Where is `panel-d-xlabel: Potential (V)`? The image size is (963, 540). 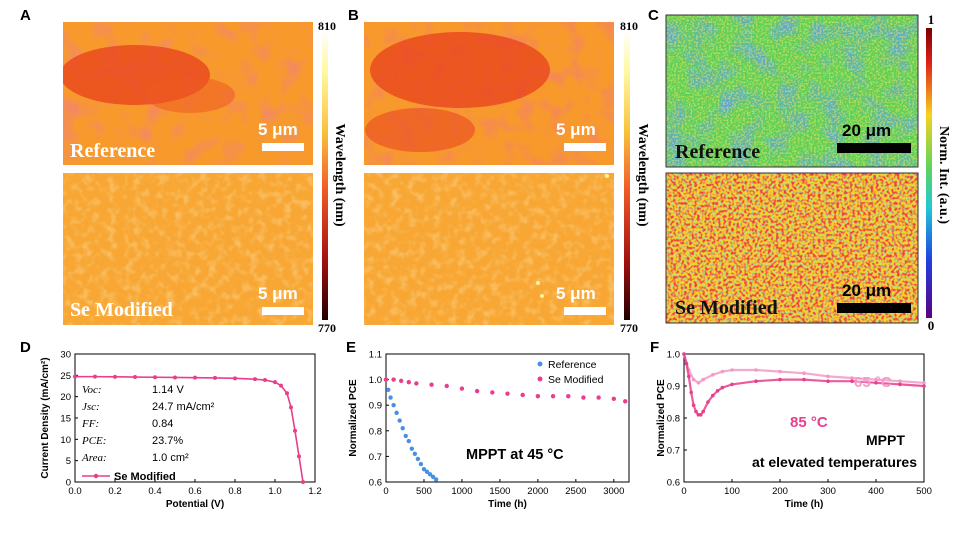
panel-d-xlabel: Potential (V) is located at coordinates (195, 504).